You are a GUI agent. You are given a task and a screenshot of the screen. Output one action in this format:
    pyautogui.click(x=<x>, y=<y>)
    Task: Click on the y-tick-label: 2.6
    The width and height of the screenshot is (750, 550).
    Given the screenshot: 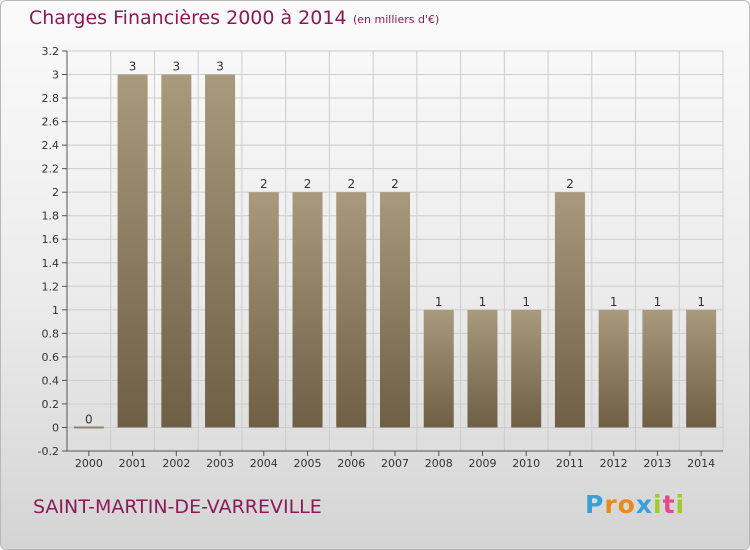 What is the action you would take?
    pyautogui.click(x=51, y=122)
    